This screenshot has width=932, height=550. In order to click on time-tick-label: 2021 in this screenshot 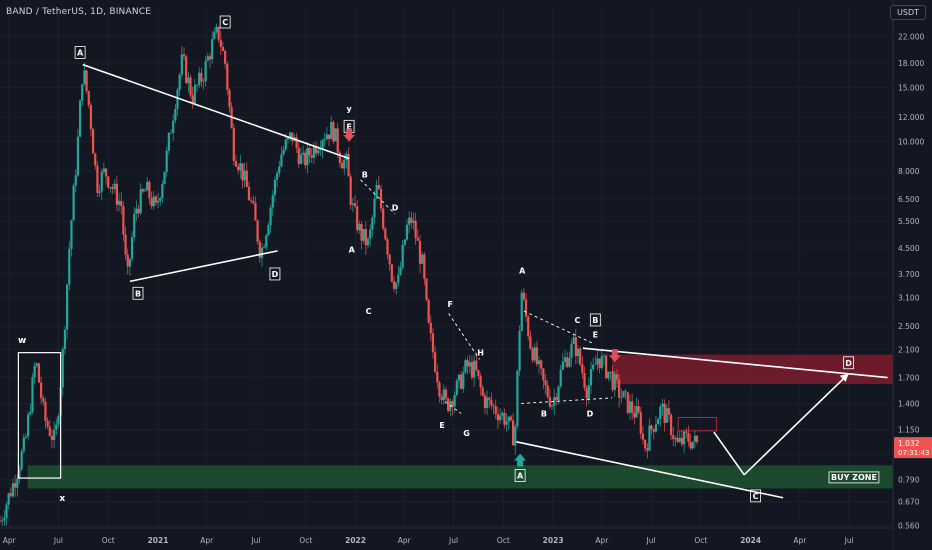, I will do `click(158, 540)`.